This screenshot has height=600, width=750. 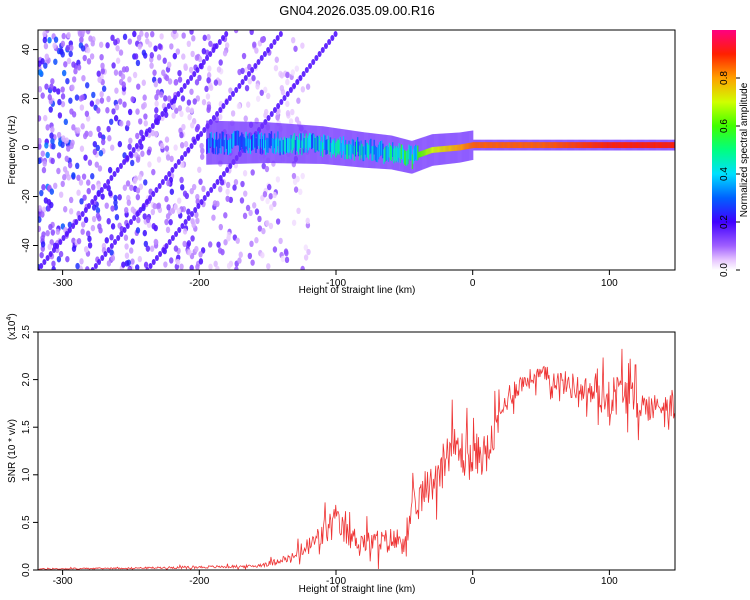 What do you see at coordinates (724, 150) in the screenshot?
I see `colorbar-gradient` at bounding box center [724, 150].